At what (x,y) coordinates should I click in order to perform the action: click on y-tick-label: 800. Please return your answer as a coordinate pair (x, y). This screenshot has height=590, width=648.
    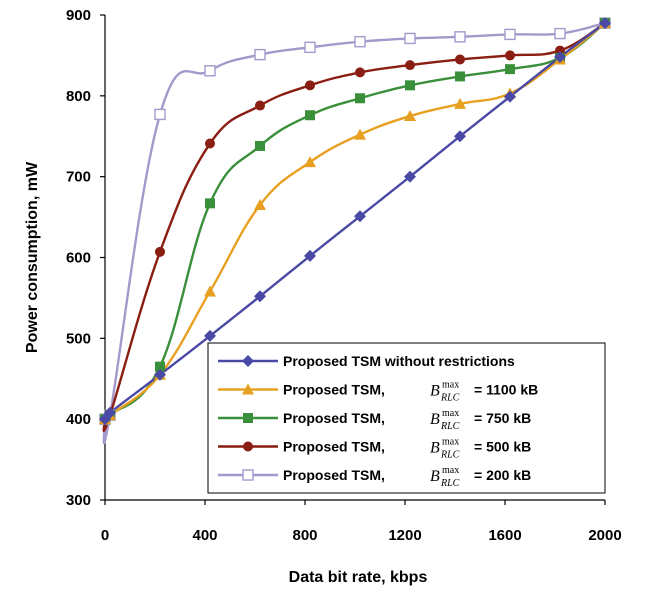
    Looking at the image, I should click on (78, 96).